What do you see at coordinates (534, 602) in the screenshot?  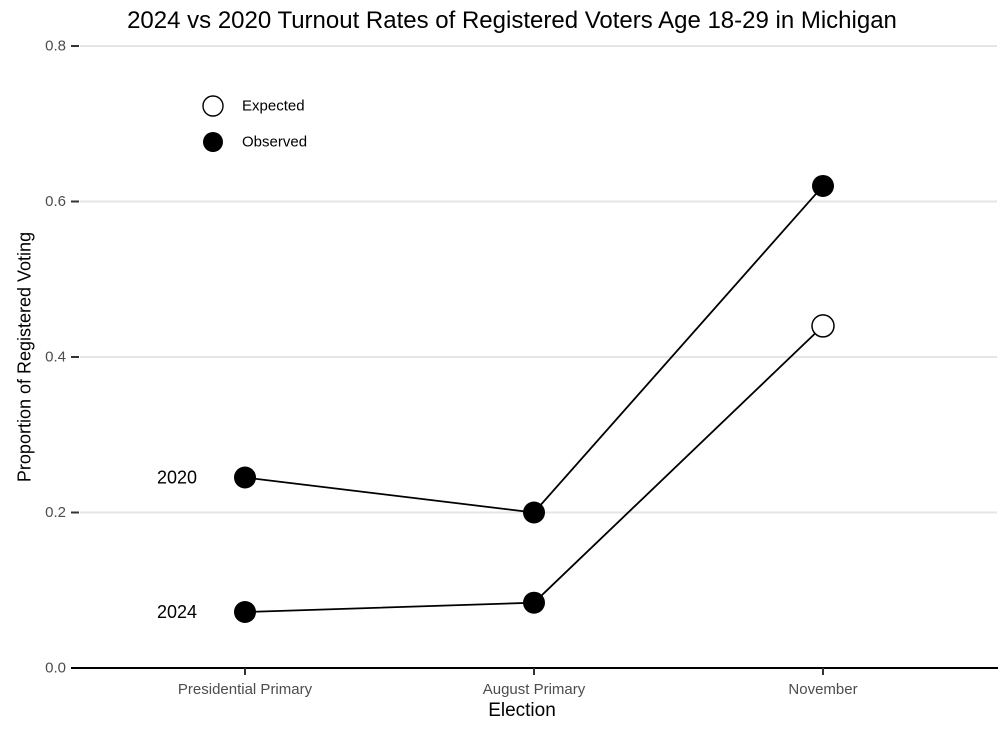 I see `data-point-2024-august-primary` at bounding box center [534, 602].